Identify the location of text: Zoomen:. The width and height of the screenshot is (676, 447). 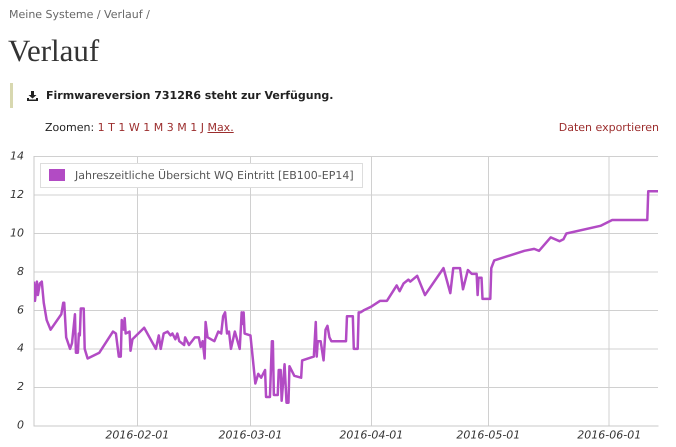
(69, 127).